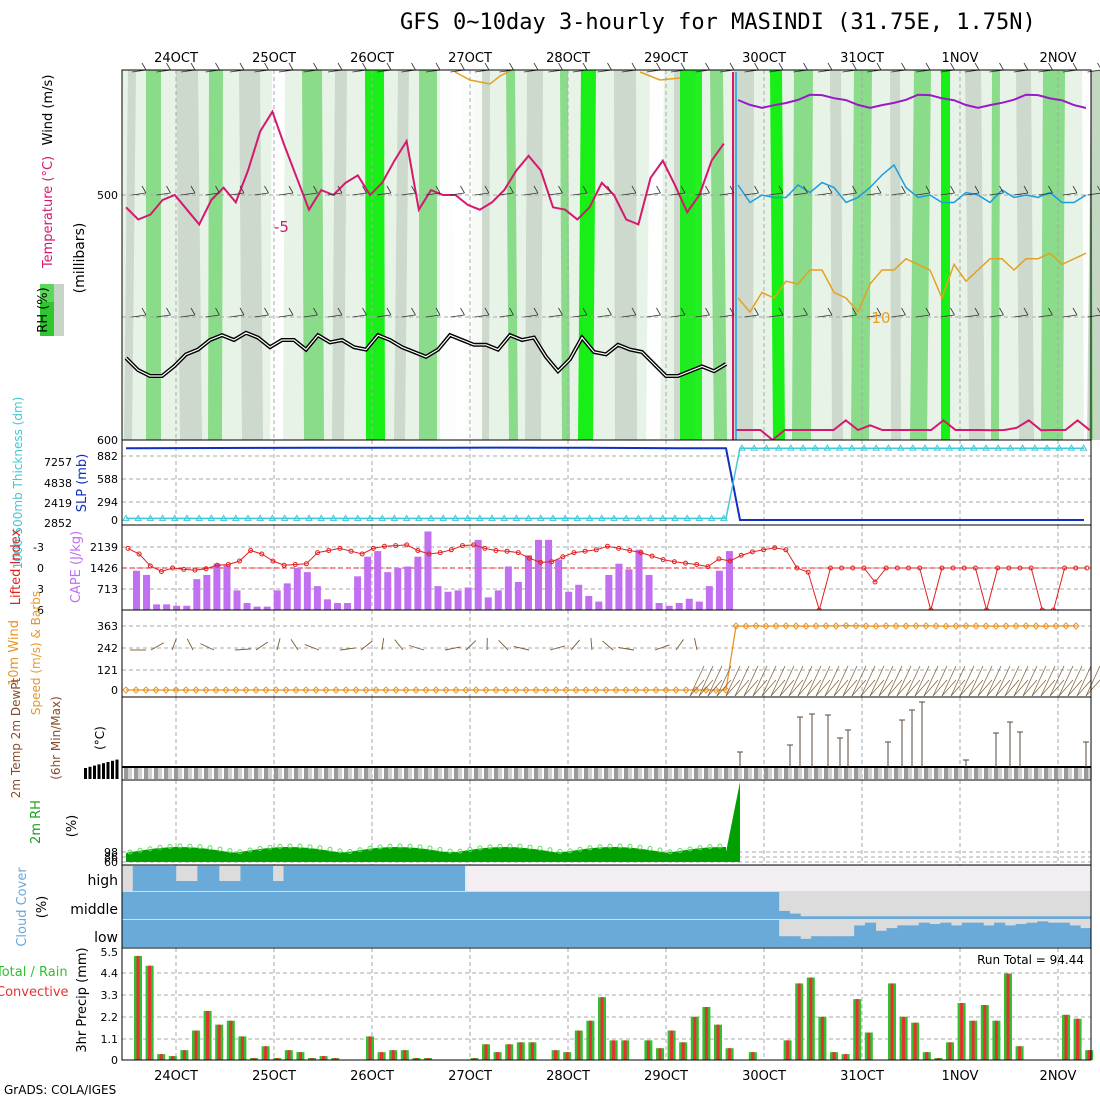 Image resolution: width=1100 pixels, height=1100 pixels. Describe the element at coordinates (90, 772) in the screenshot. I see `legend-mark` at that location.